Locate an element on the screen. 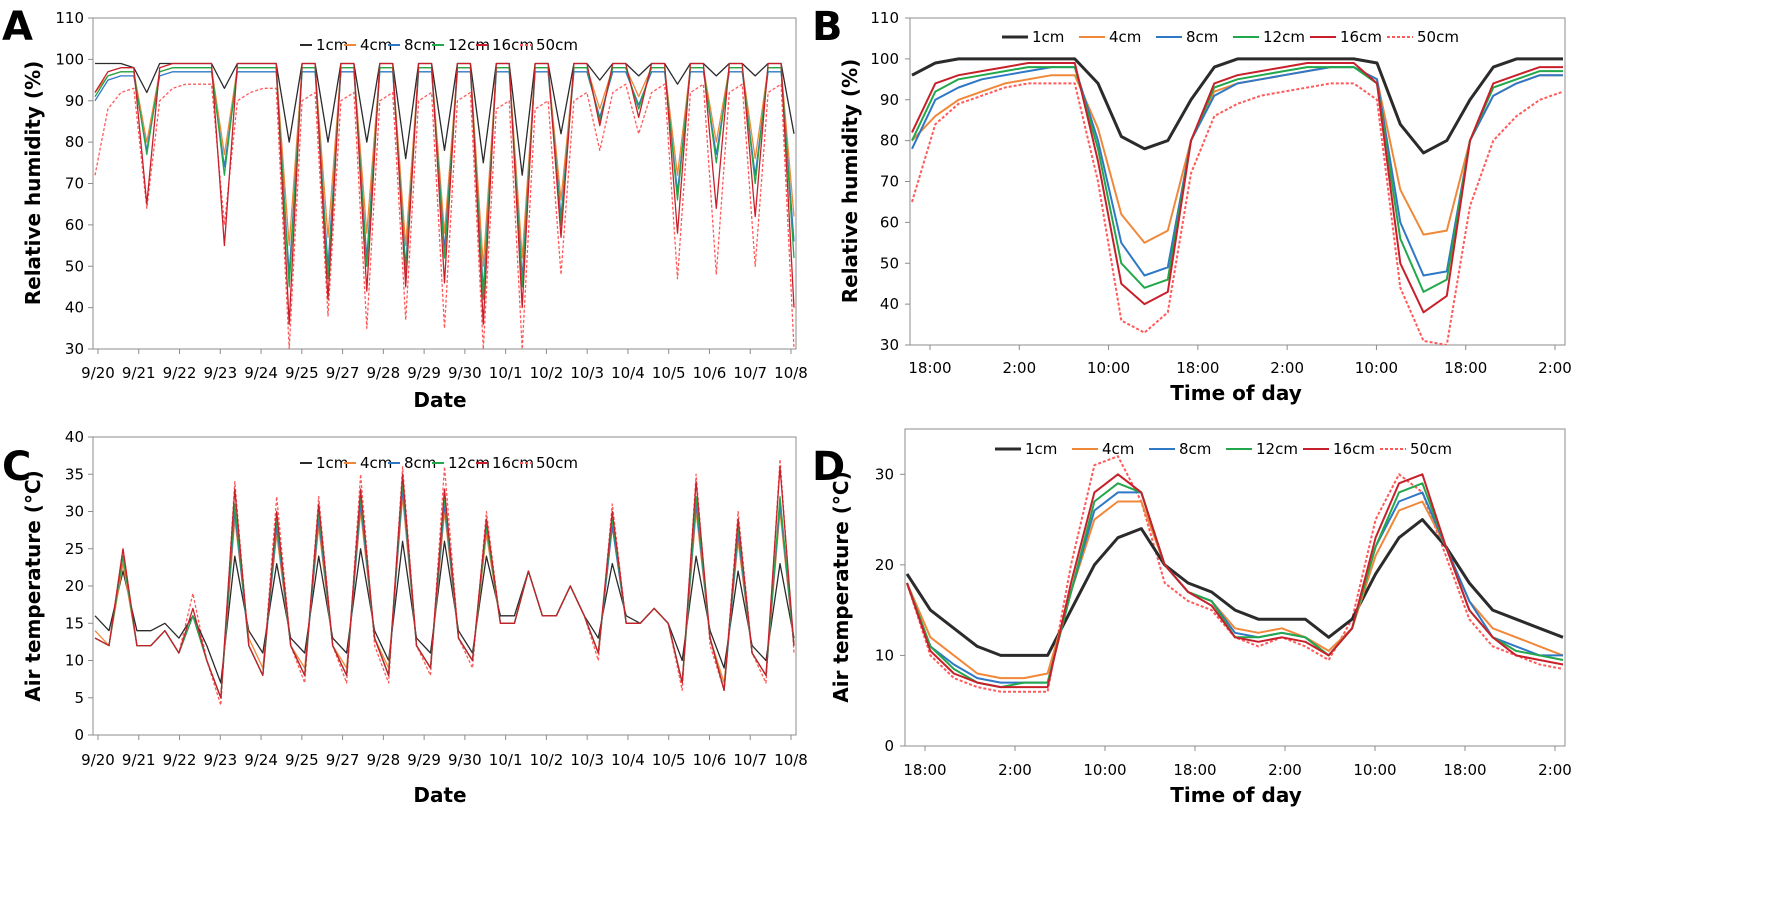  plot-frame is located at coordinates (1235, 587).